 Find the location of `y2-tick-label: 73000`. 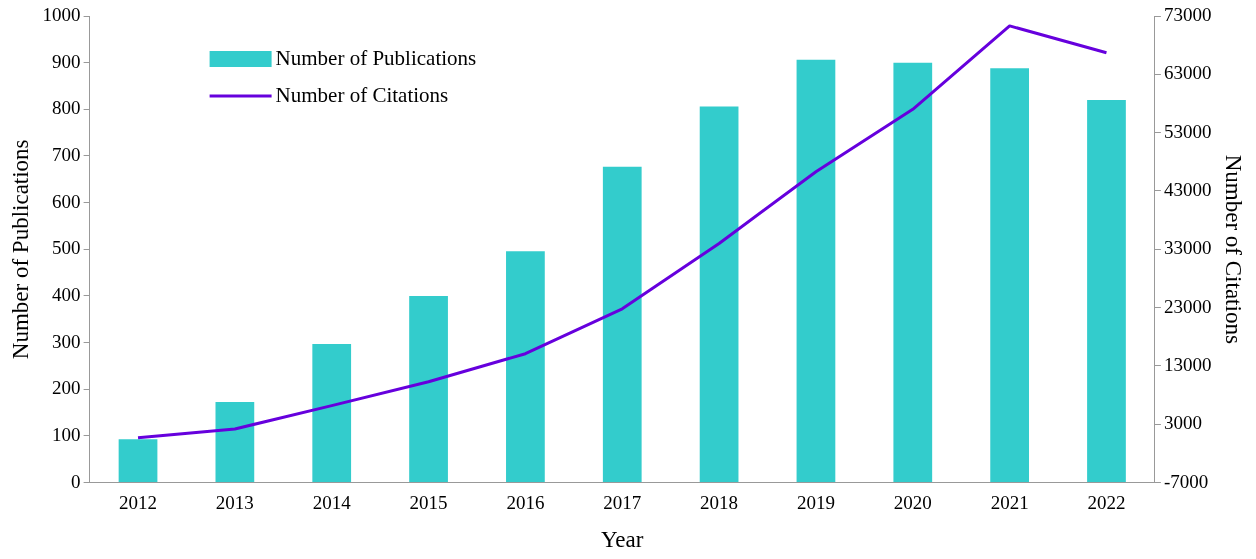

y2-tick-label: 73000 is located at coordinates (1187, 14).